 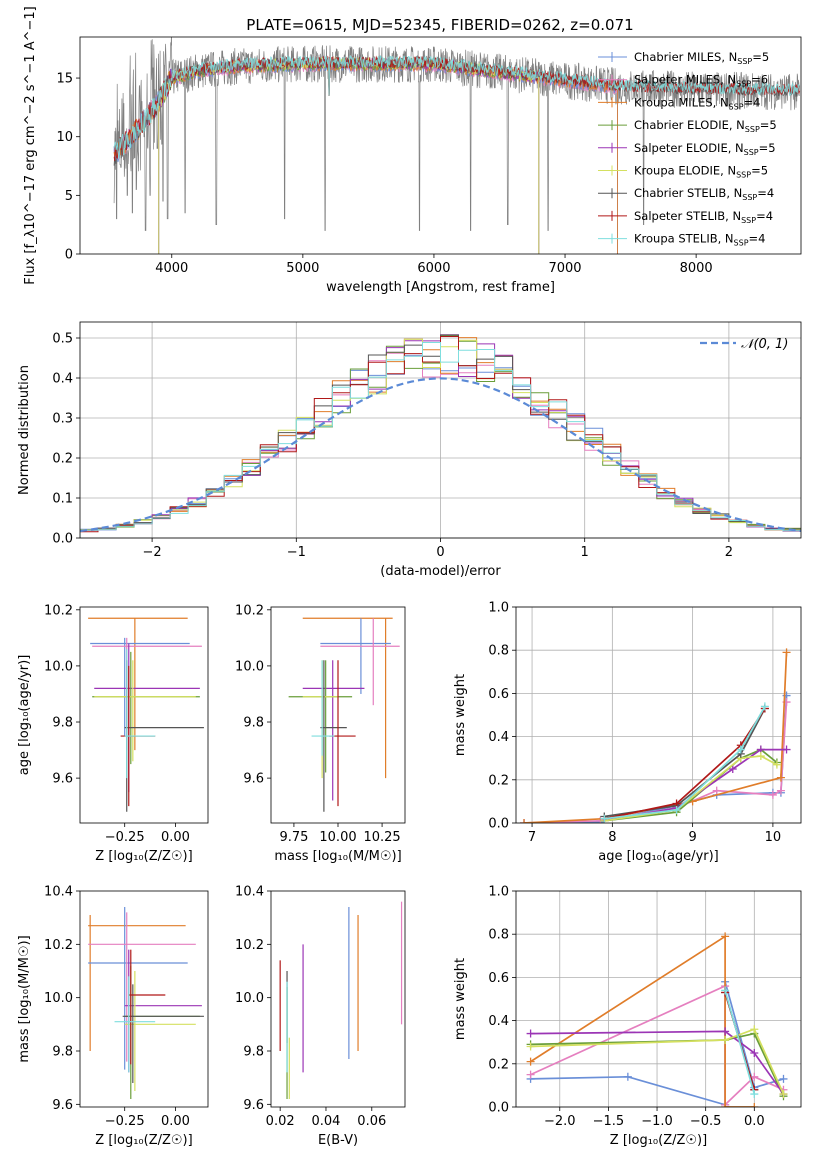 What do you see at coordinates (143, 1140) in the screenshot?
I see `mass_vs_Z-xlabel: Z [log₁₀(Z/Z☉)]` at bounding box center [143, 1140].